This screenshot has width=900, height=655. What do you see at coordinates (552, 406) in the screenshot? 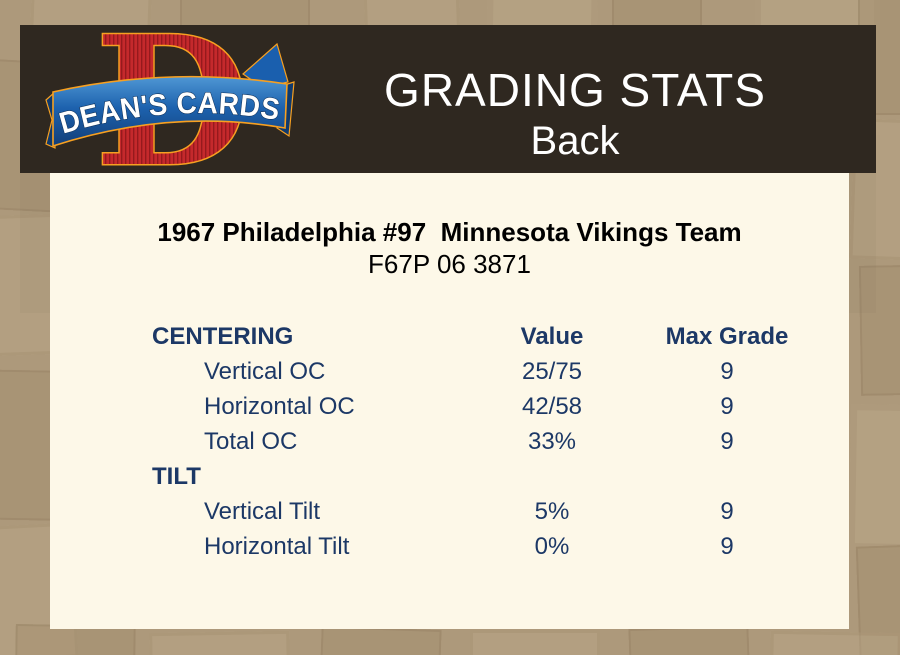
I see `row-value: 42/58` at bounding box center [552, 406].